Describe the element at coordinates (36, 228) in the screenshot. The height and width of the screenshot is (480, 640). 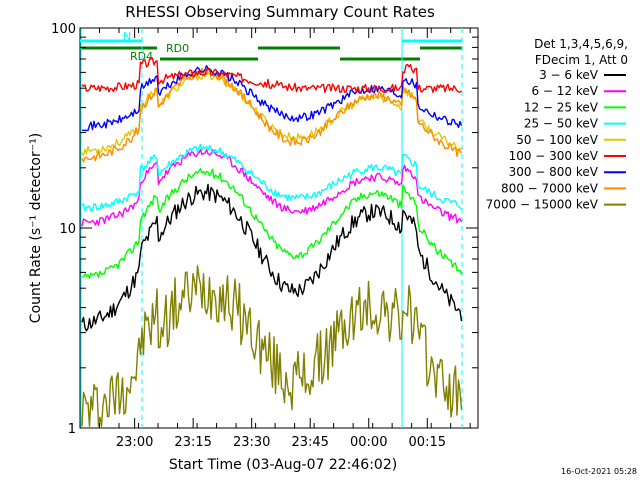
I see `y-axis-label: Count Rate (s⁻¹ detector⁻¹)` at that location.